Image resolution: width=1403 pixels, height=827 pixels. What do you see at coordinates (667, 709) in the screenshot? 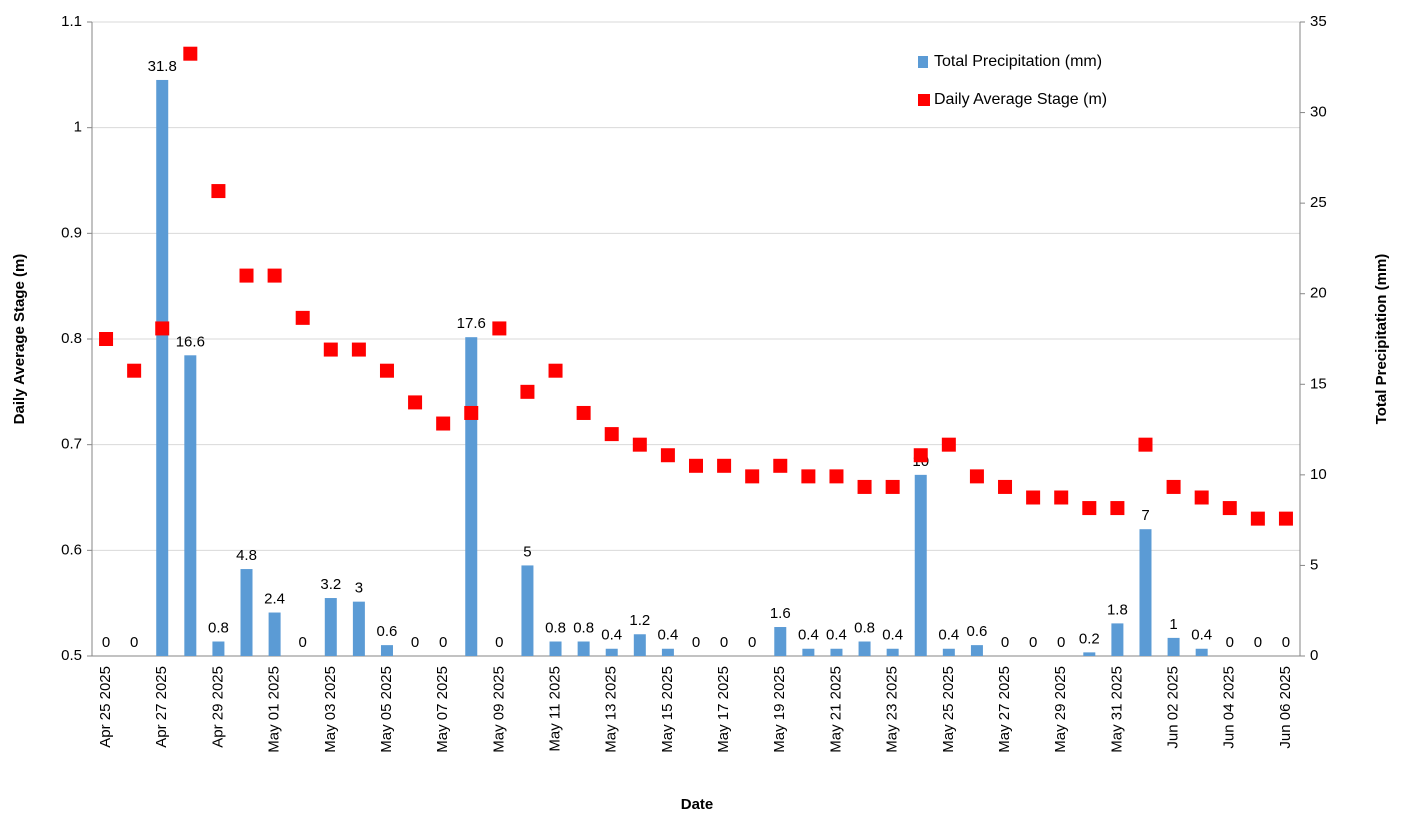
I see `x-tick-label: May 15 2025` at bounding box center [667, 709].